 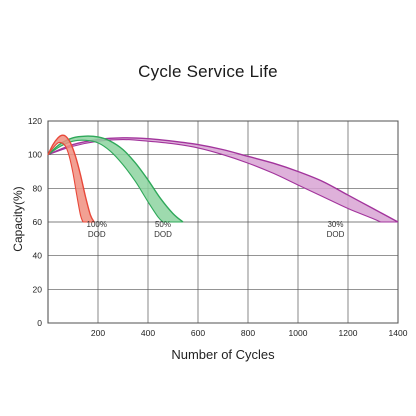 I want to click on y-tick-label: 80, so click(x=38, y=188).